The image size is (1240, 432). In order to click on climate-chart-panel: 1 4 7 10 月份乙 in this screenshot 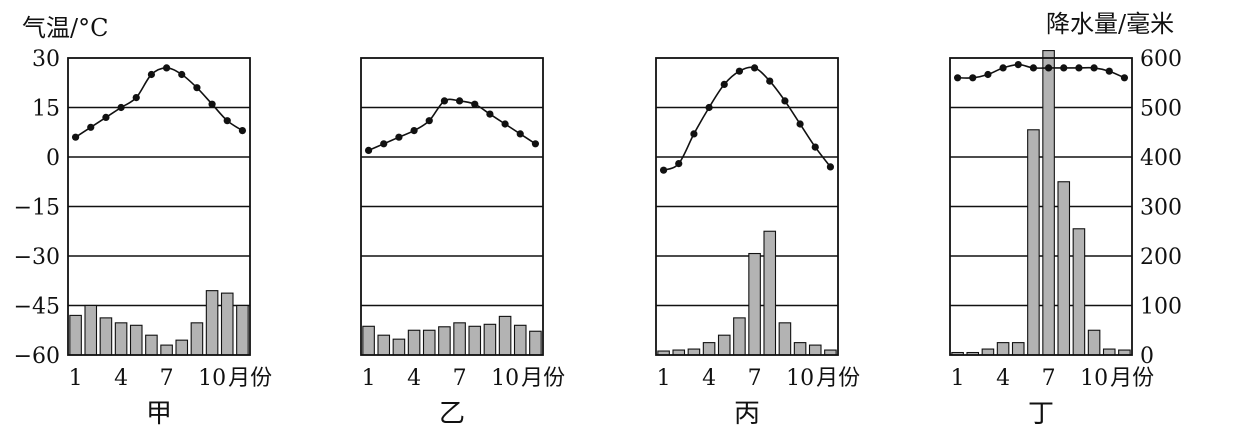, I will do `click(462, 243)`.